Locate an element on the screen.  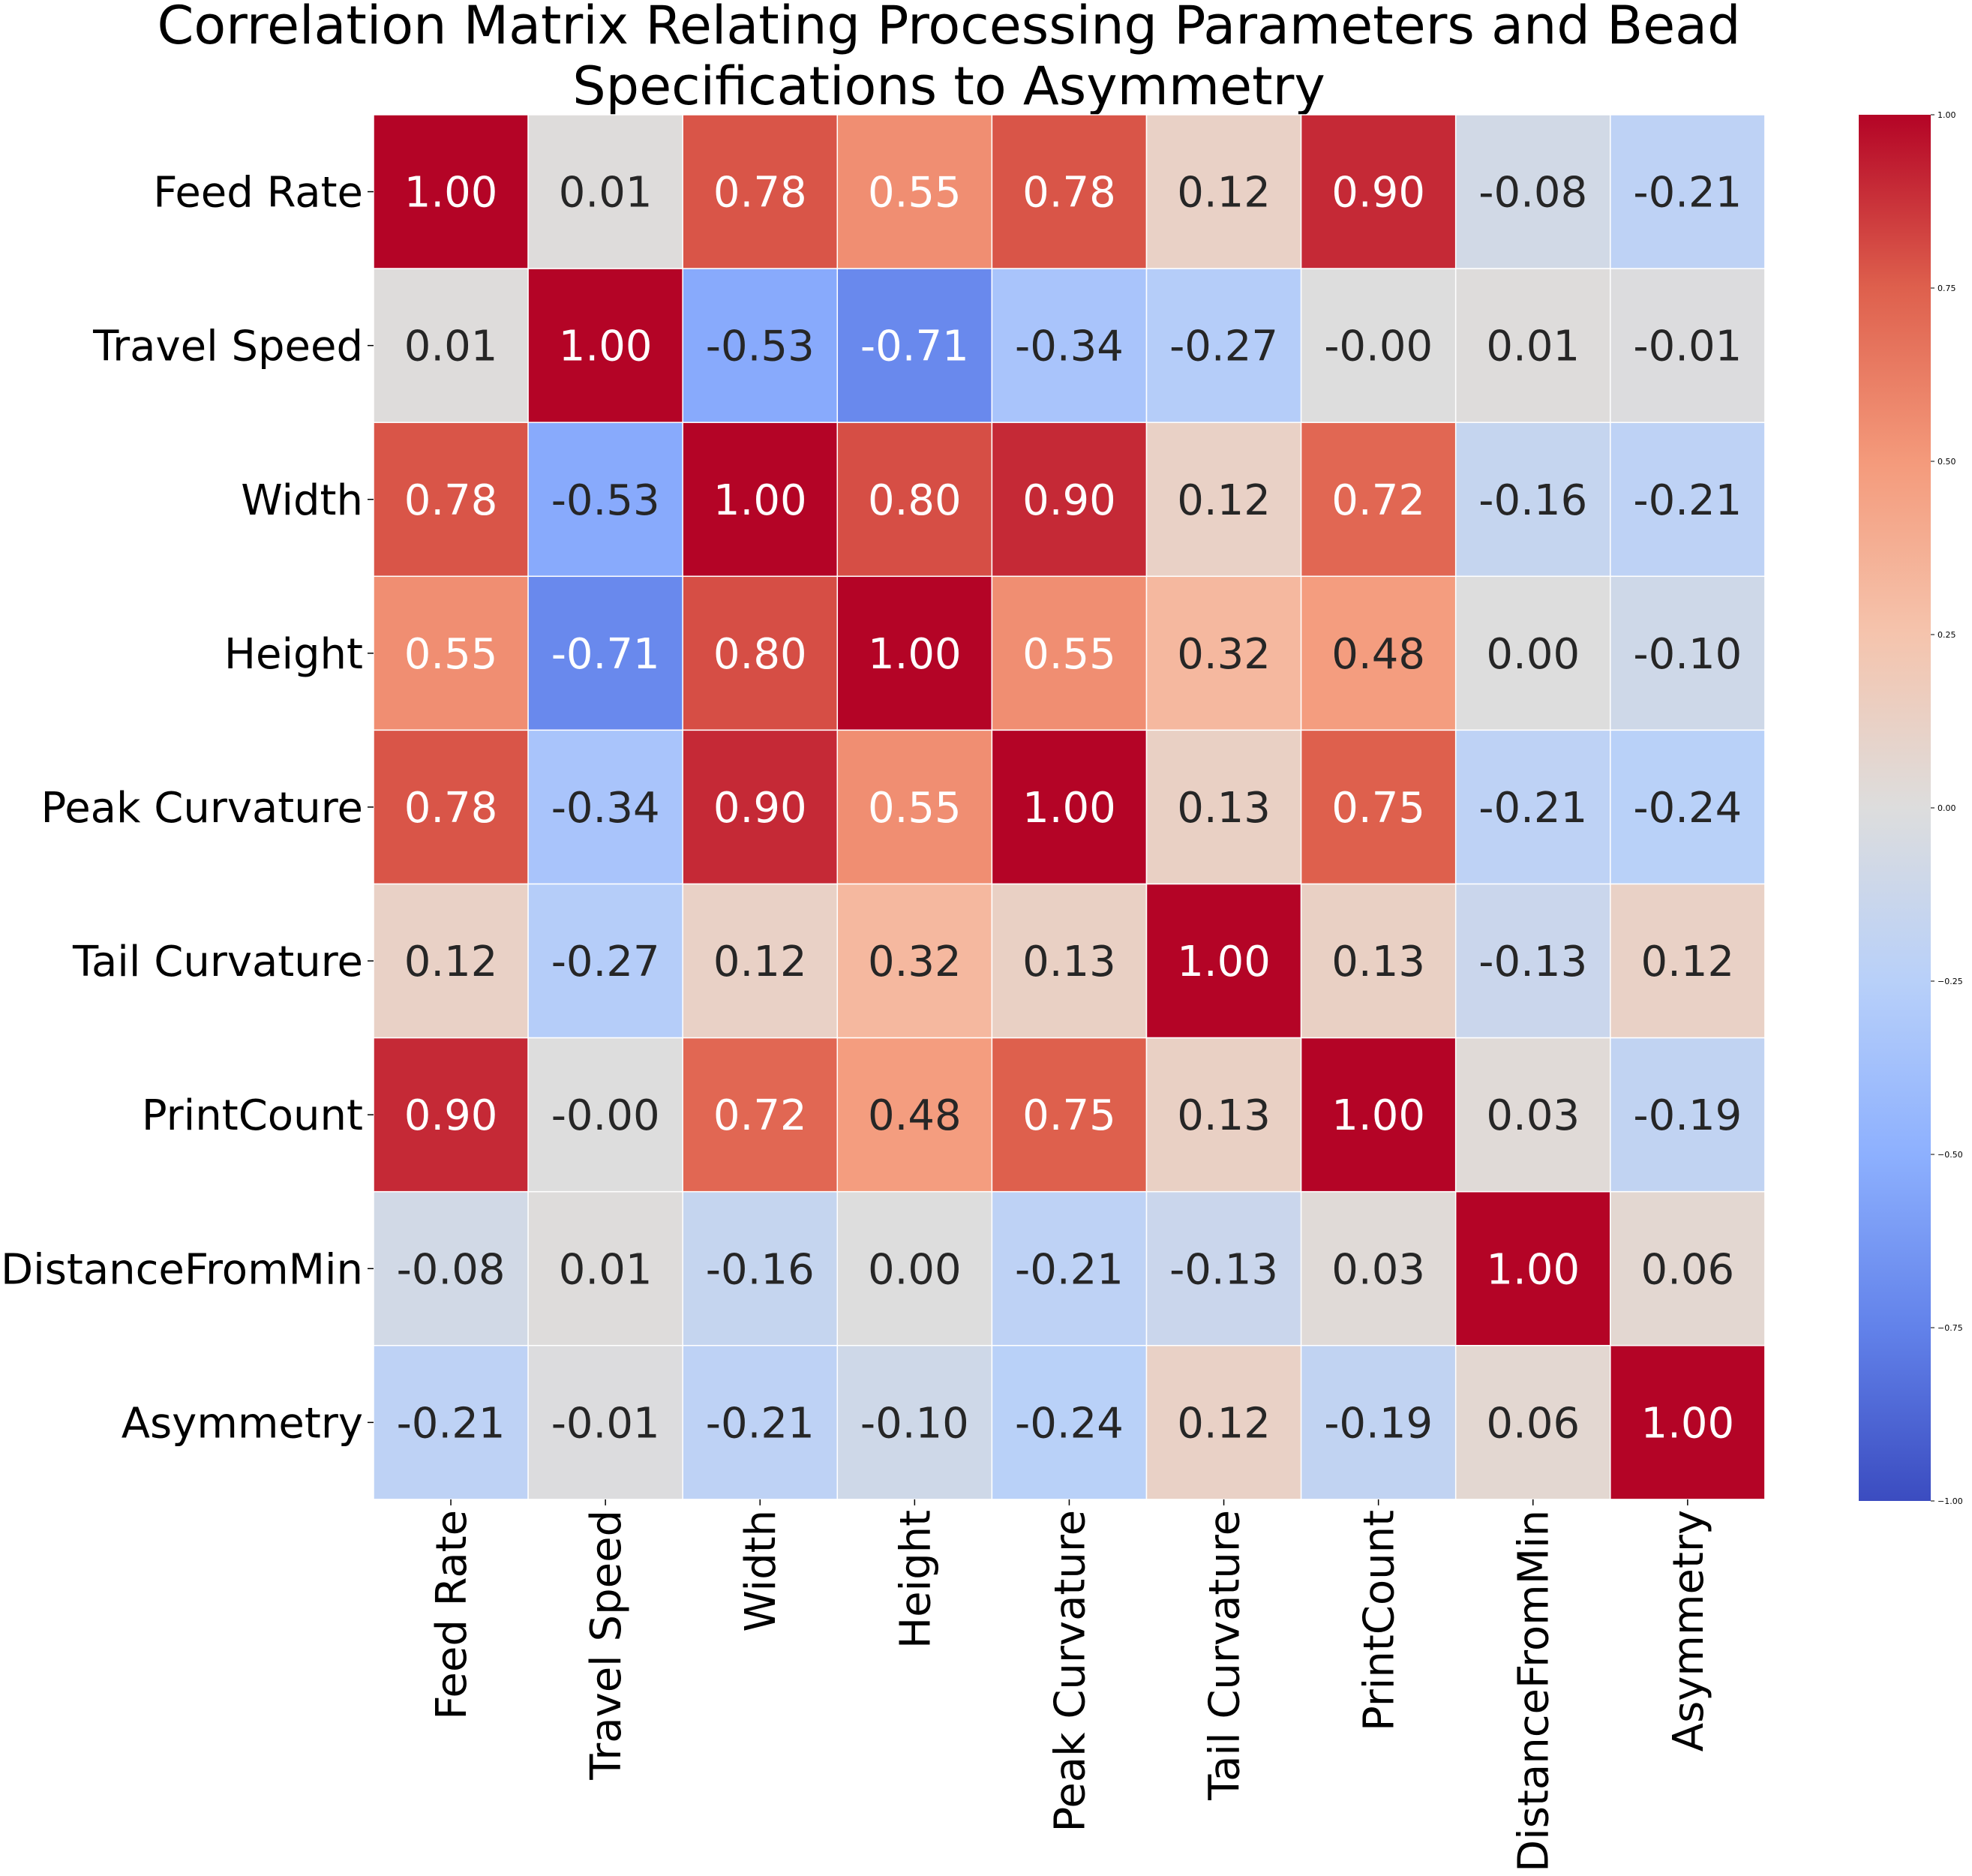
x-tick-label: Height is located at coordinates (915, 1579).